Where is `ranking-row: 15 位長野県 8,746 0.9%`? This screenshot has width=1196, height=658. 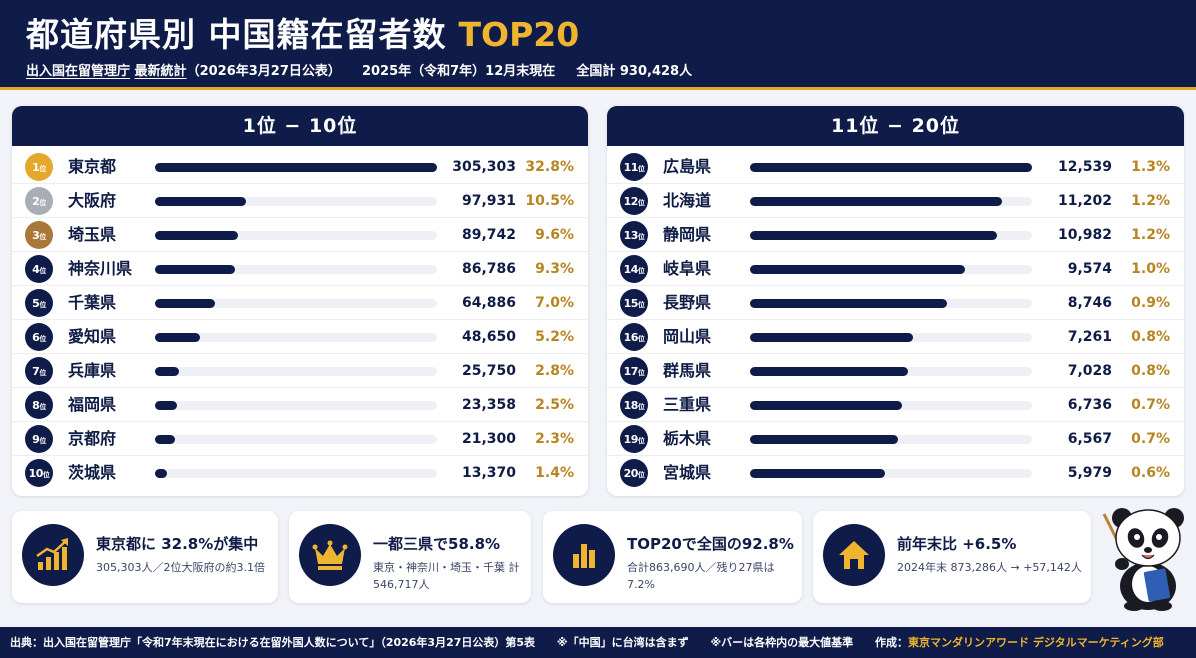 ranking-row: 15 位長野県 8,746 0.9% is located at coordinates (895, 303).